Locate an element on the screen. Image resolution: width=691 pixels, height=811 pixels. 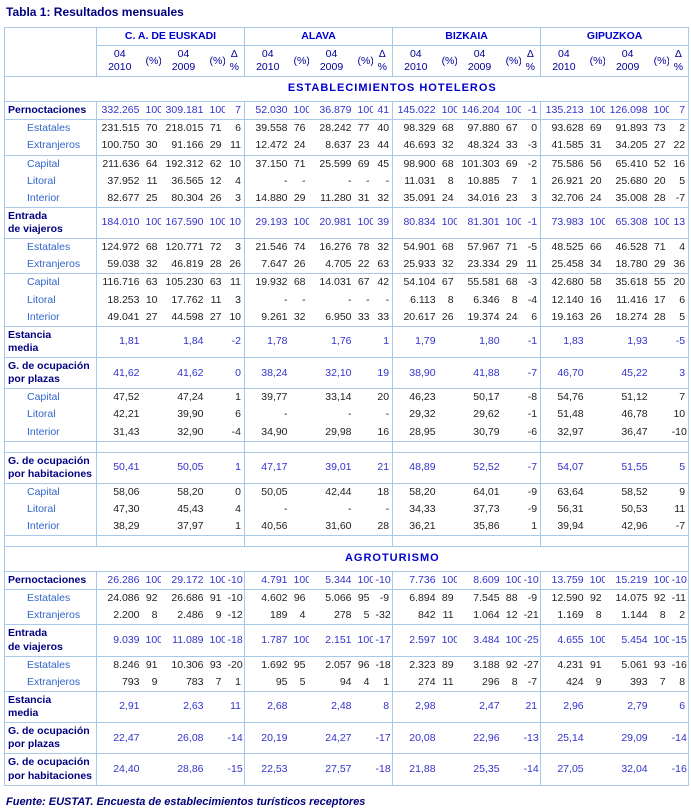
value-cell: 33 is located at coordinates (363, 316).